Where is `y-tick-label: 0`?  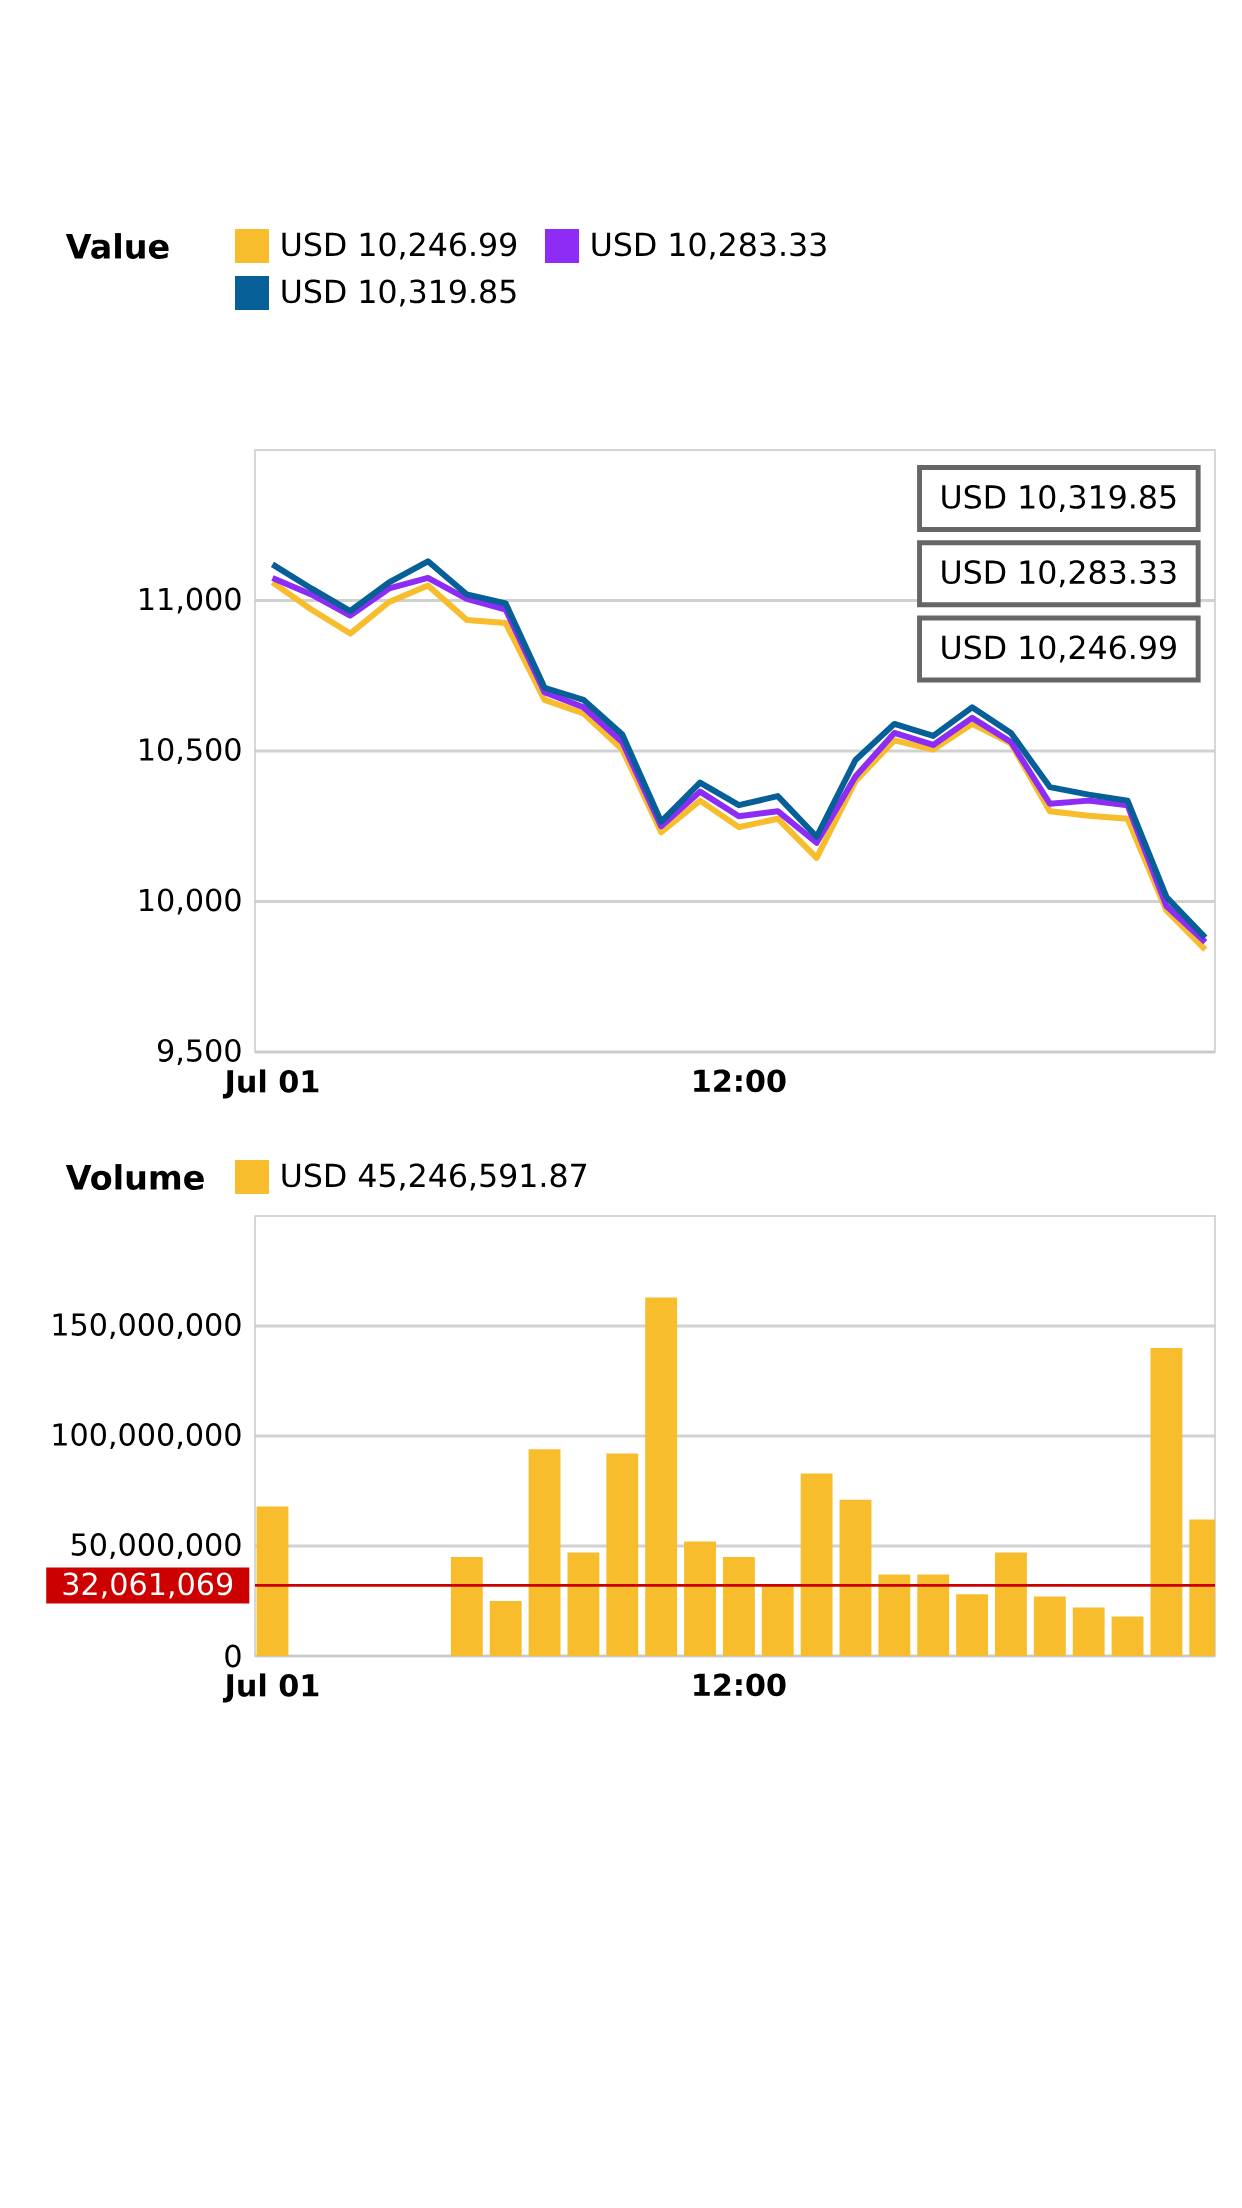
y-tick-label: 0 is located at coordinates (233, 1656).